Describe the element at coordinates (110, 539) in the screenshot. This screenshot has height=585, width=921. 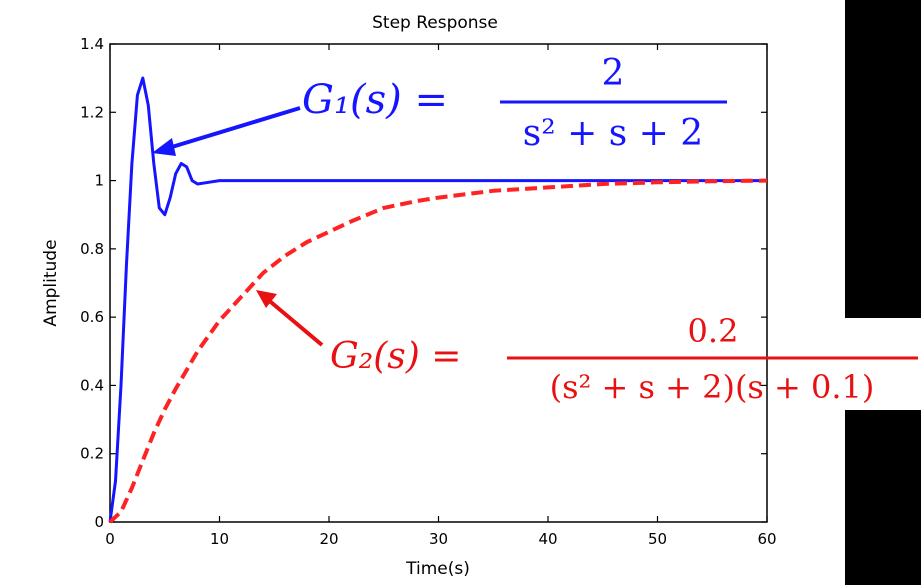
I see `x-tick-label: 0` at that location.